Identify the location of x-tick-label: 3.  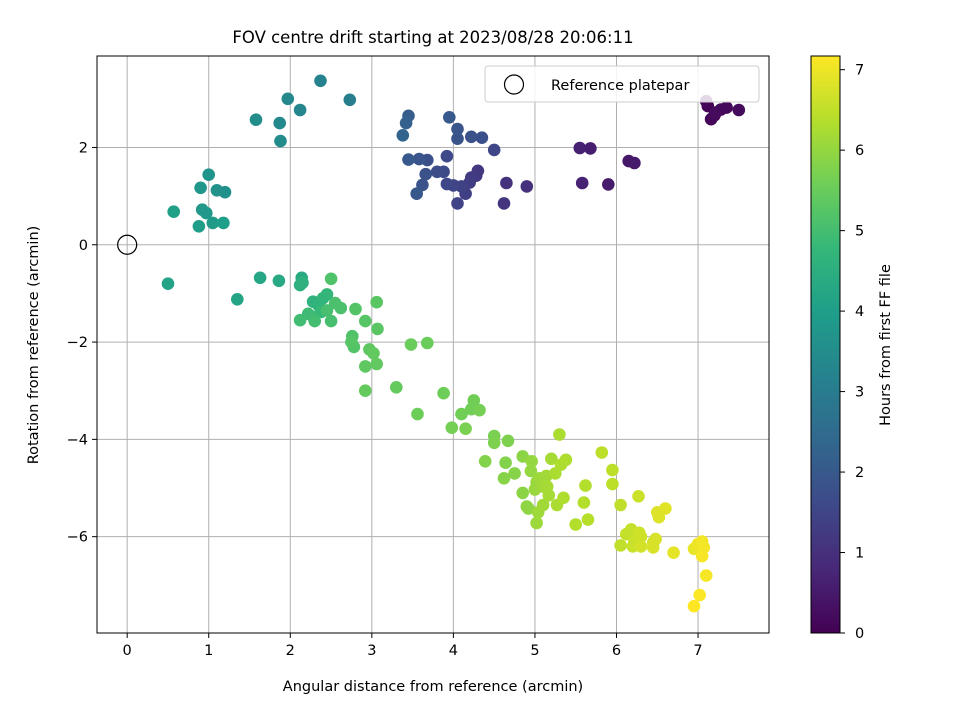
(371, 651).